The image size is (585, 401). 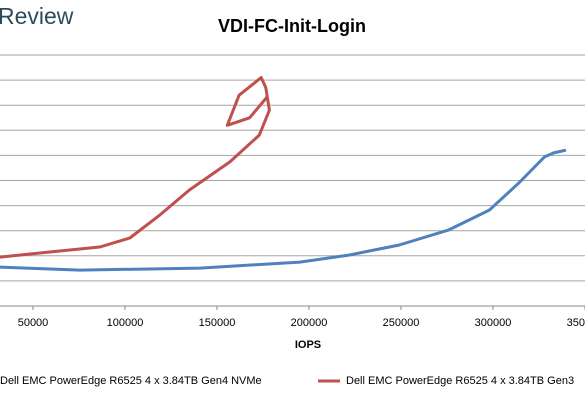 What do you see at coordinates (125, 323) in the screenshot?
I see `x-tick-label: 100000` at bounding box center [125, 323].